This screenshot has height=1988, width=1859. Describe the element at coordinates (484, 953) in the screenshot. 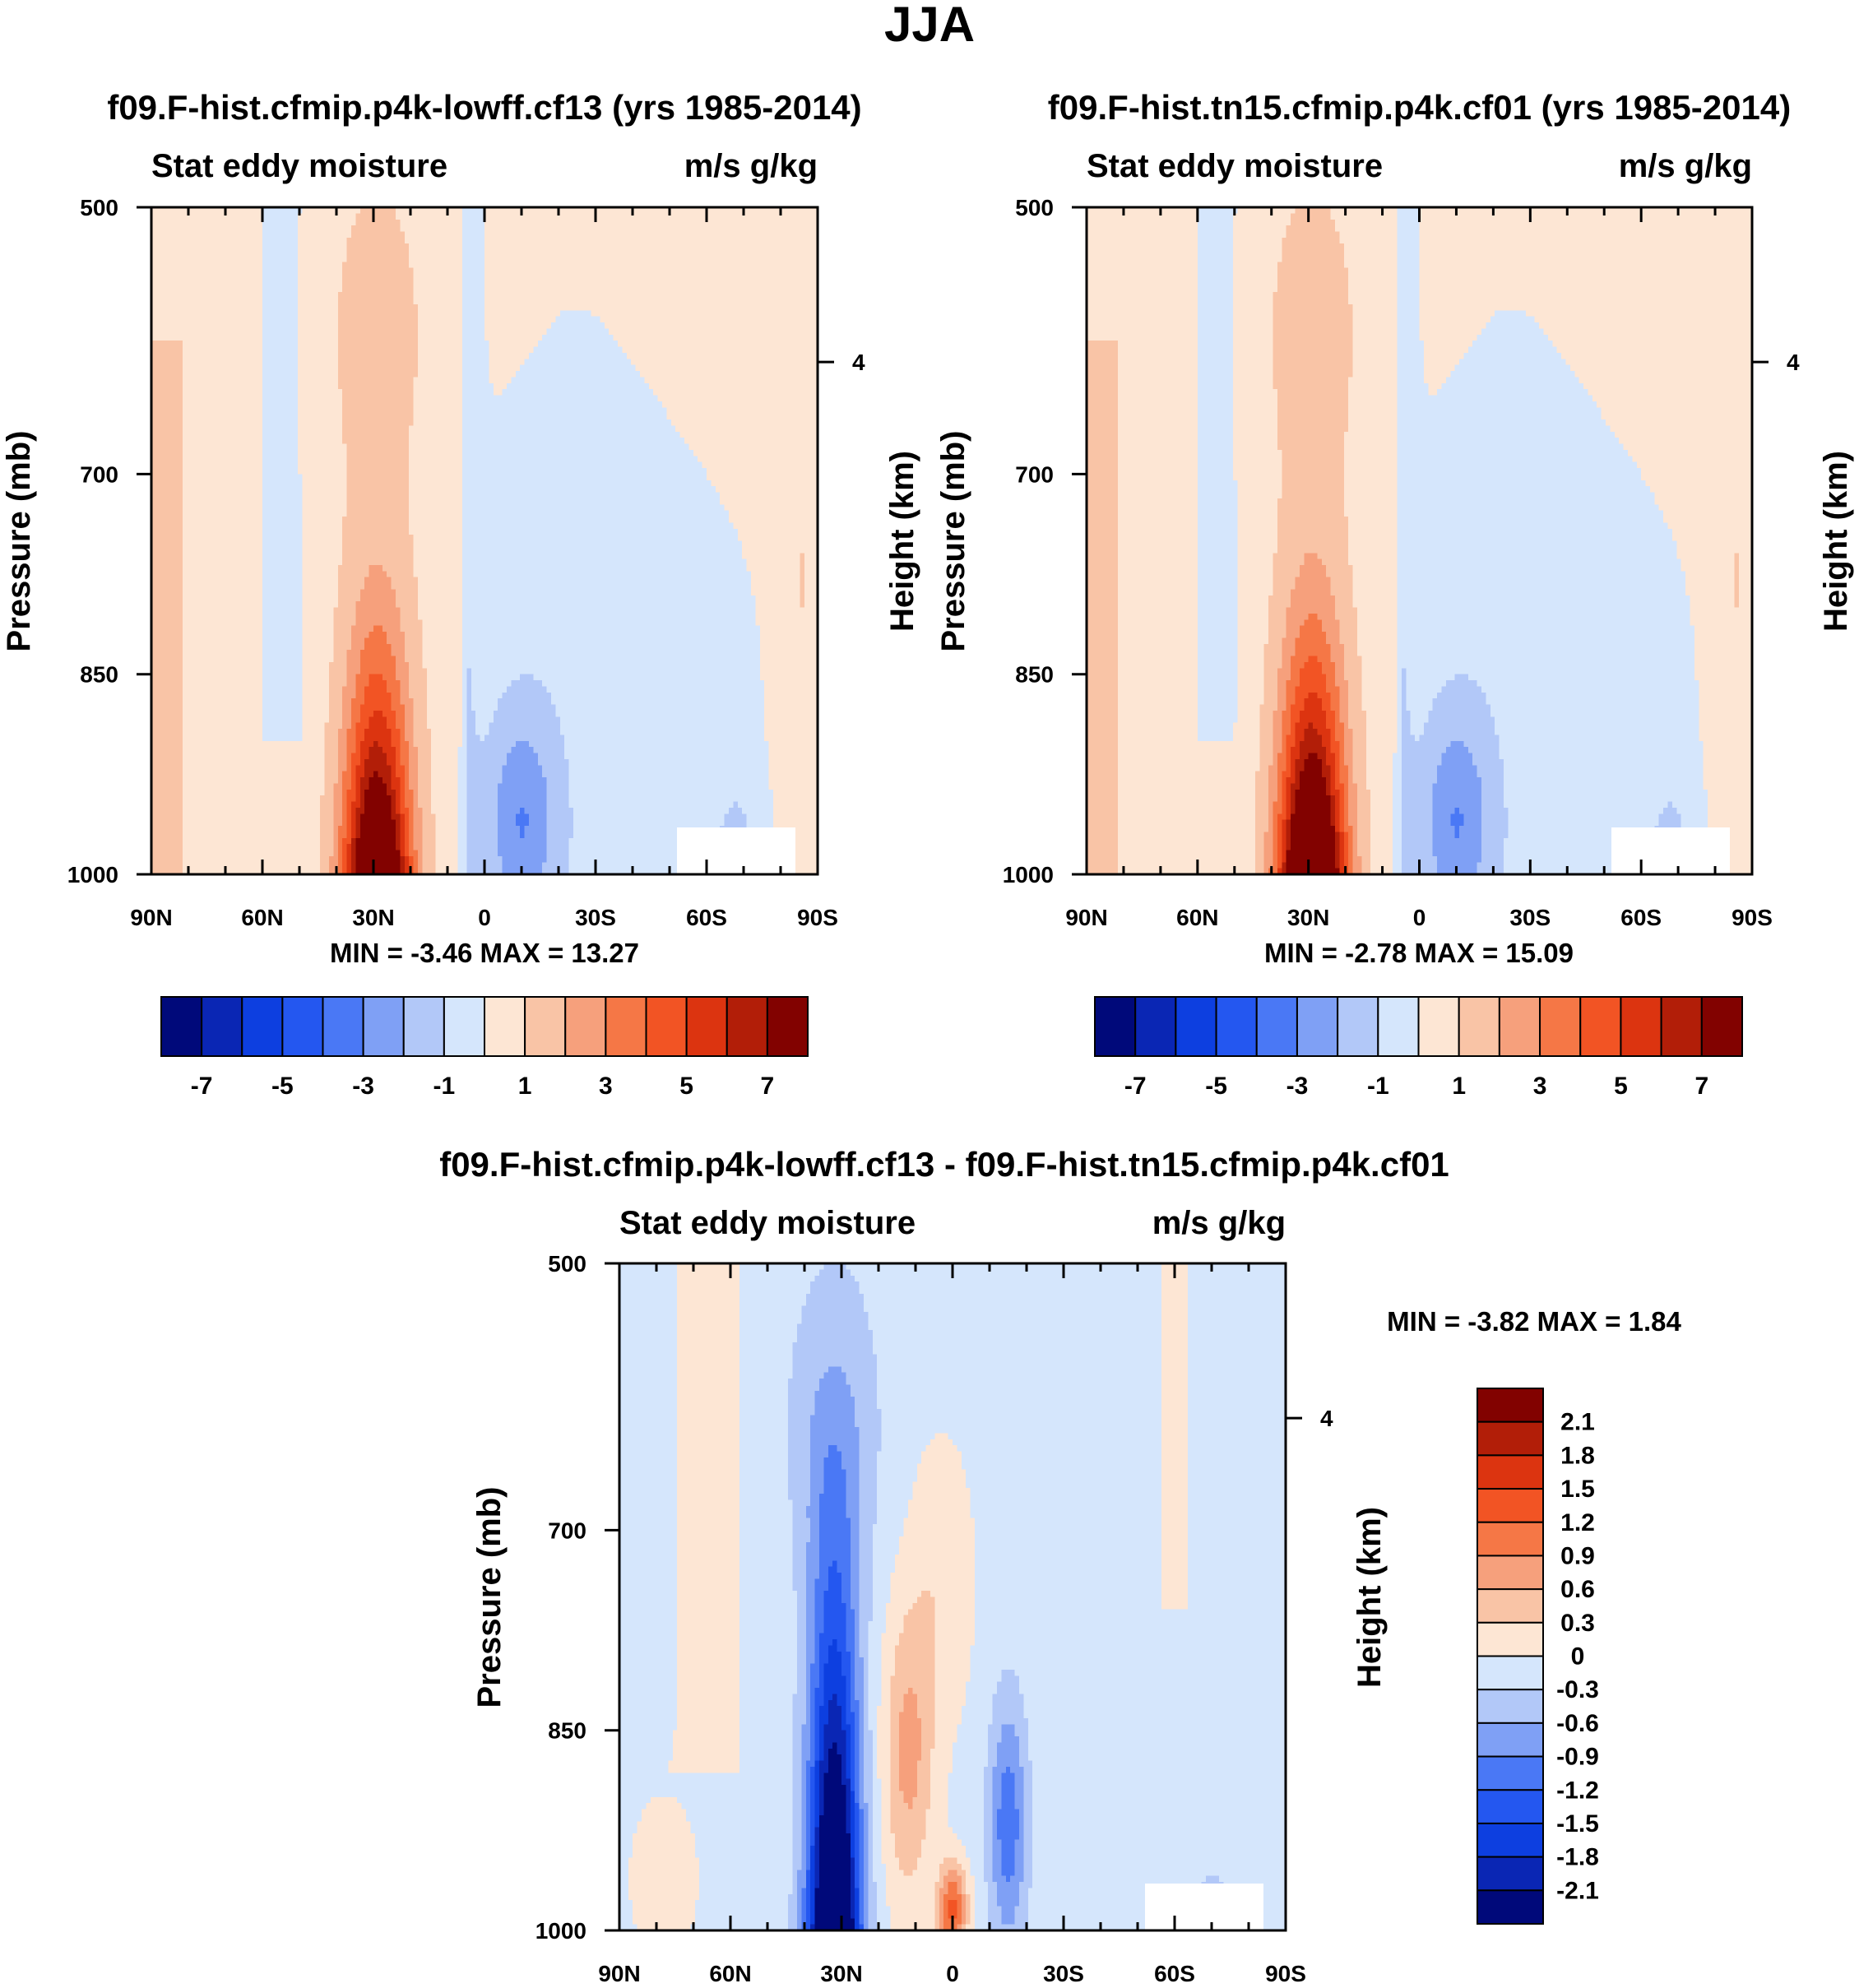

I see `min-max-label: MIN = -3.46 MAX = 13.27` at that location.